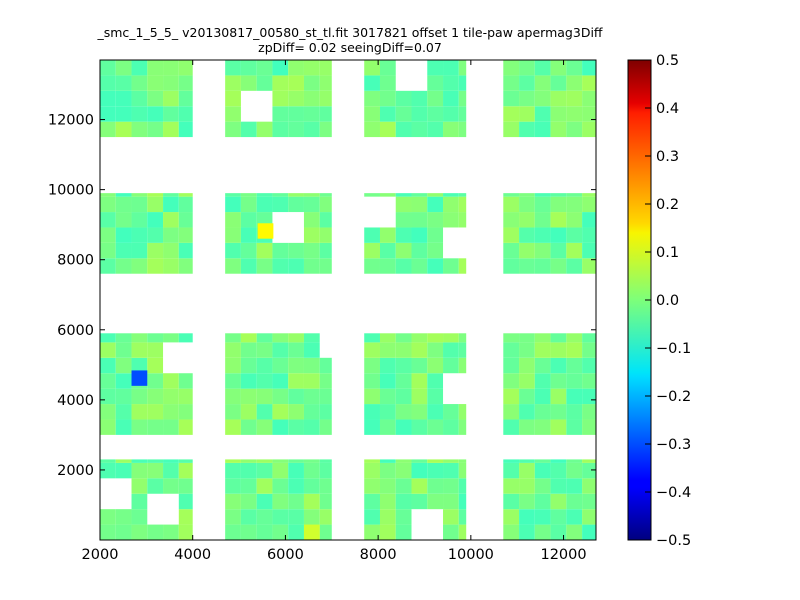  Describe the element at coordinates (673, 349) in the screenshot. I see `colorbar-tick-label: −0.1` at that location.